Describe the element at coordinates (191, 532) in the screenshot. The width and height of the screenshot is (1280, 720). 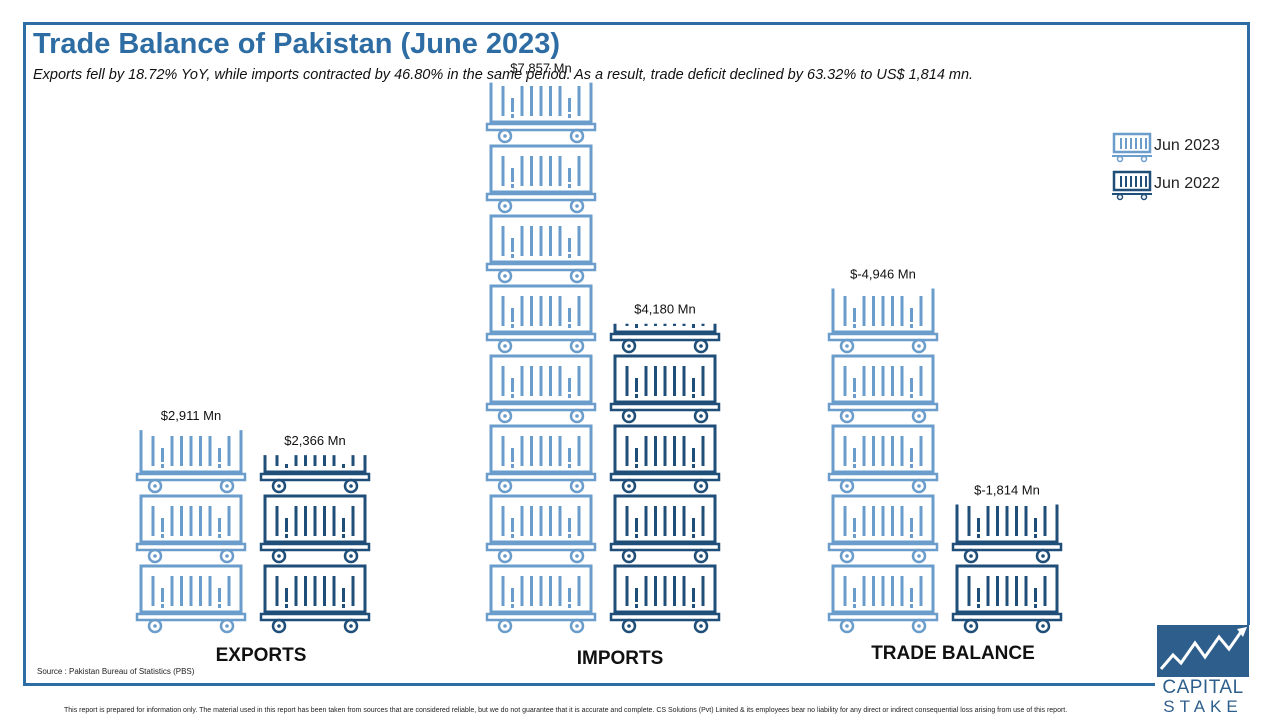
I see `bar-exports-jun-2023` at that location.